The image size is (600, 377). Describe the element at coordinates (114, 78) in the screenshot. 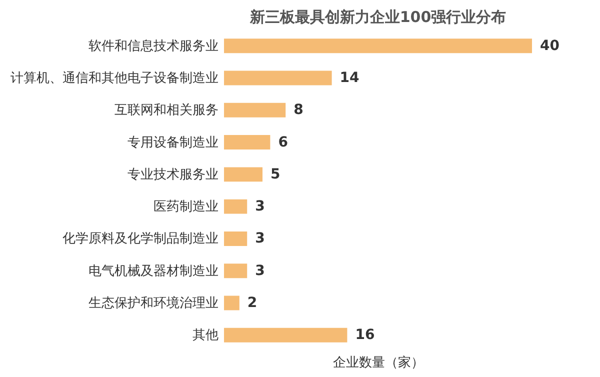

I see `y-tick-label: 计算机、通信和其他电子设备制造业` at that location.